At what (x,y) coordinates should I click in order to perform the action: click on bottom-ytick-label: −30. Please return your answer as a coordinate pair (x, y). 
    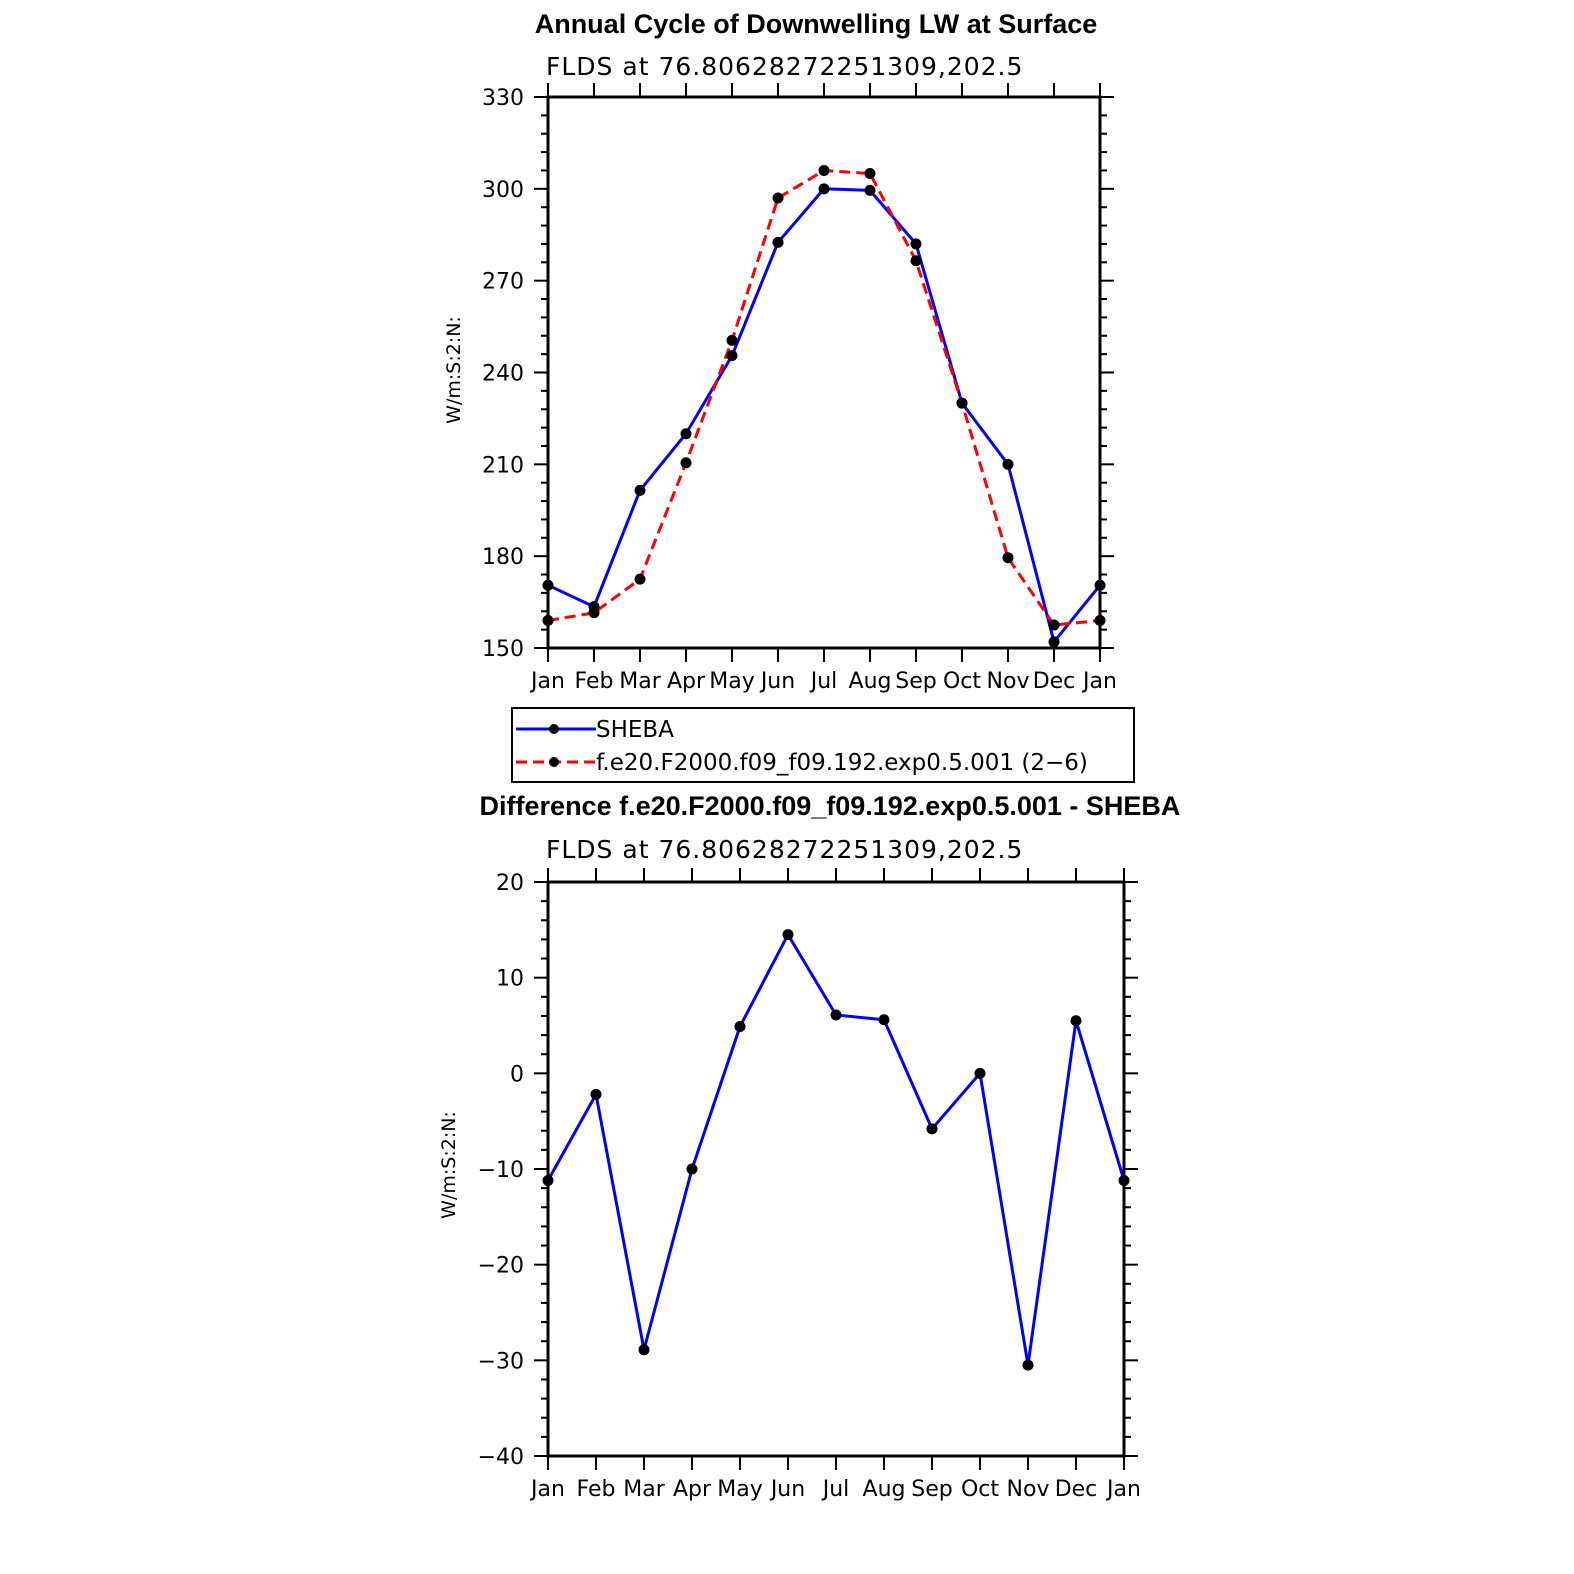
    Looking at the image, I should click on (501, 1361).